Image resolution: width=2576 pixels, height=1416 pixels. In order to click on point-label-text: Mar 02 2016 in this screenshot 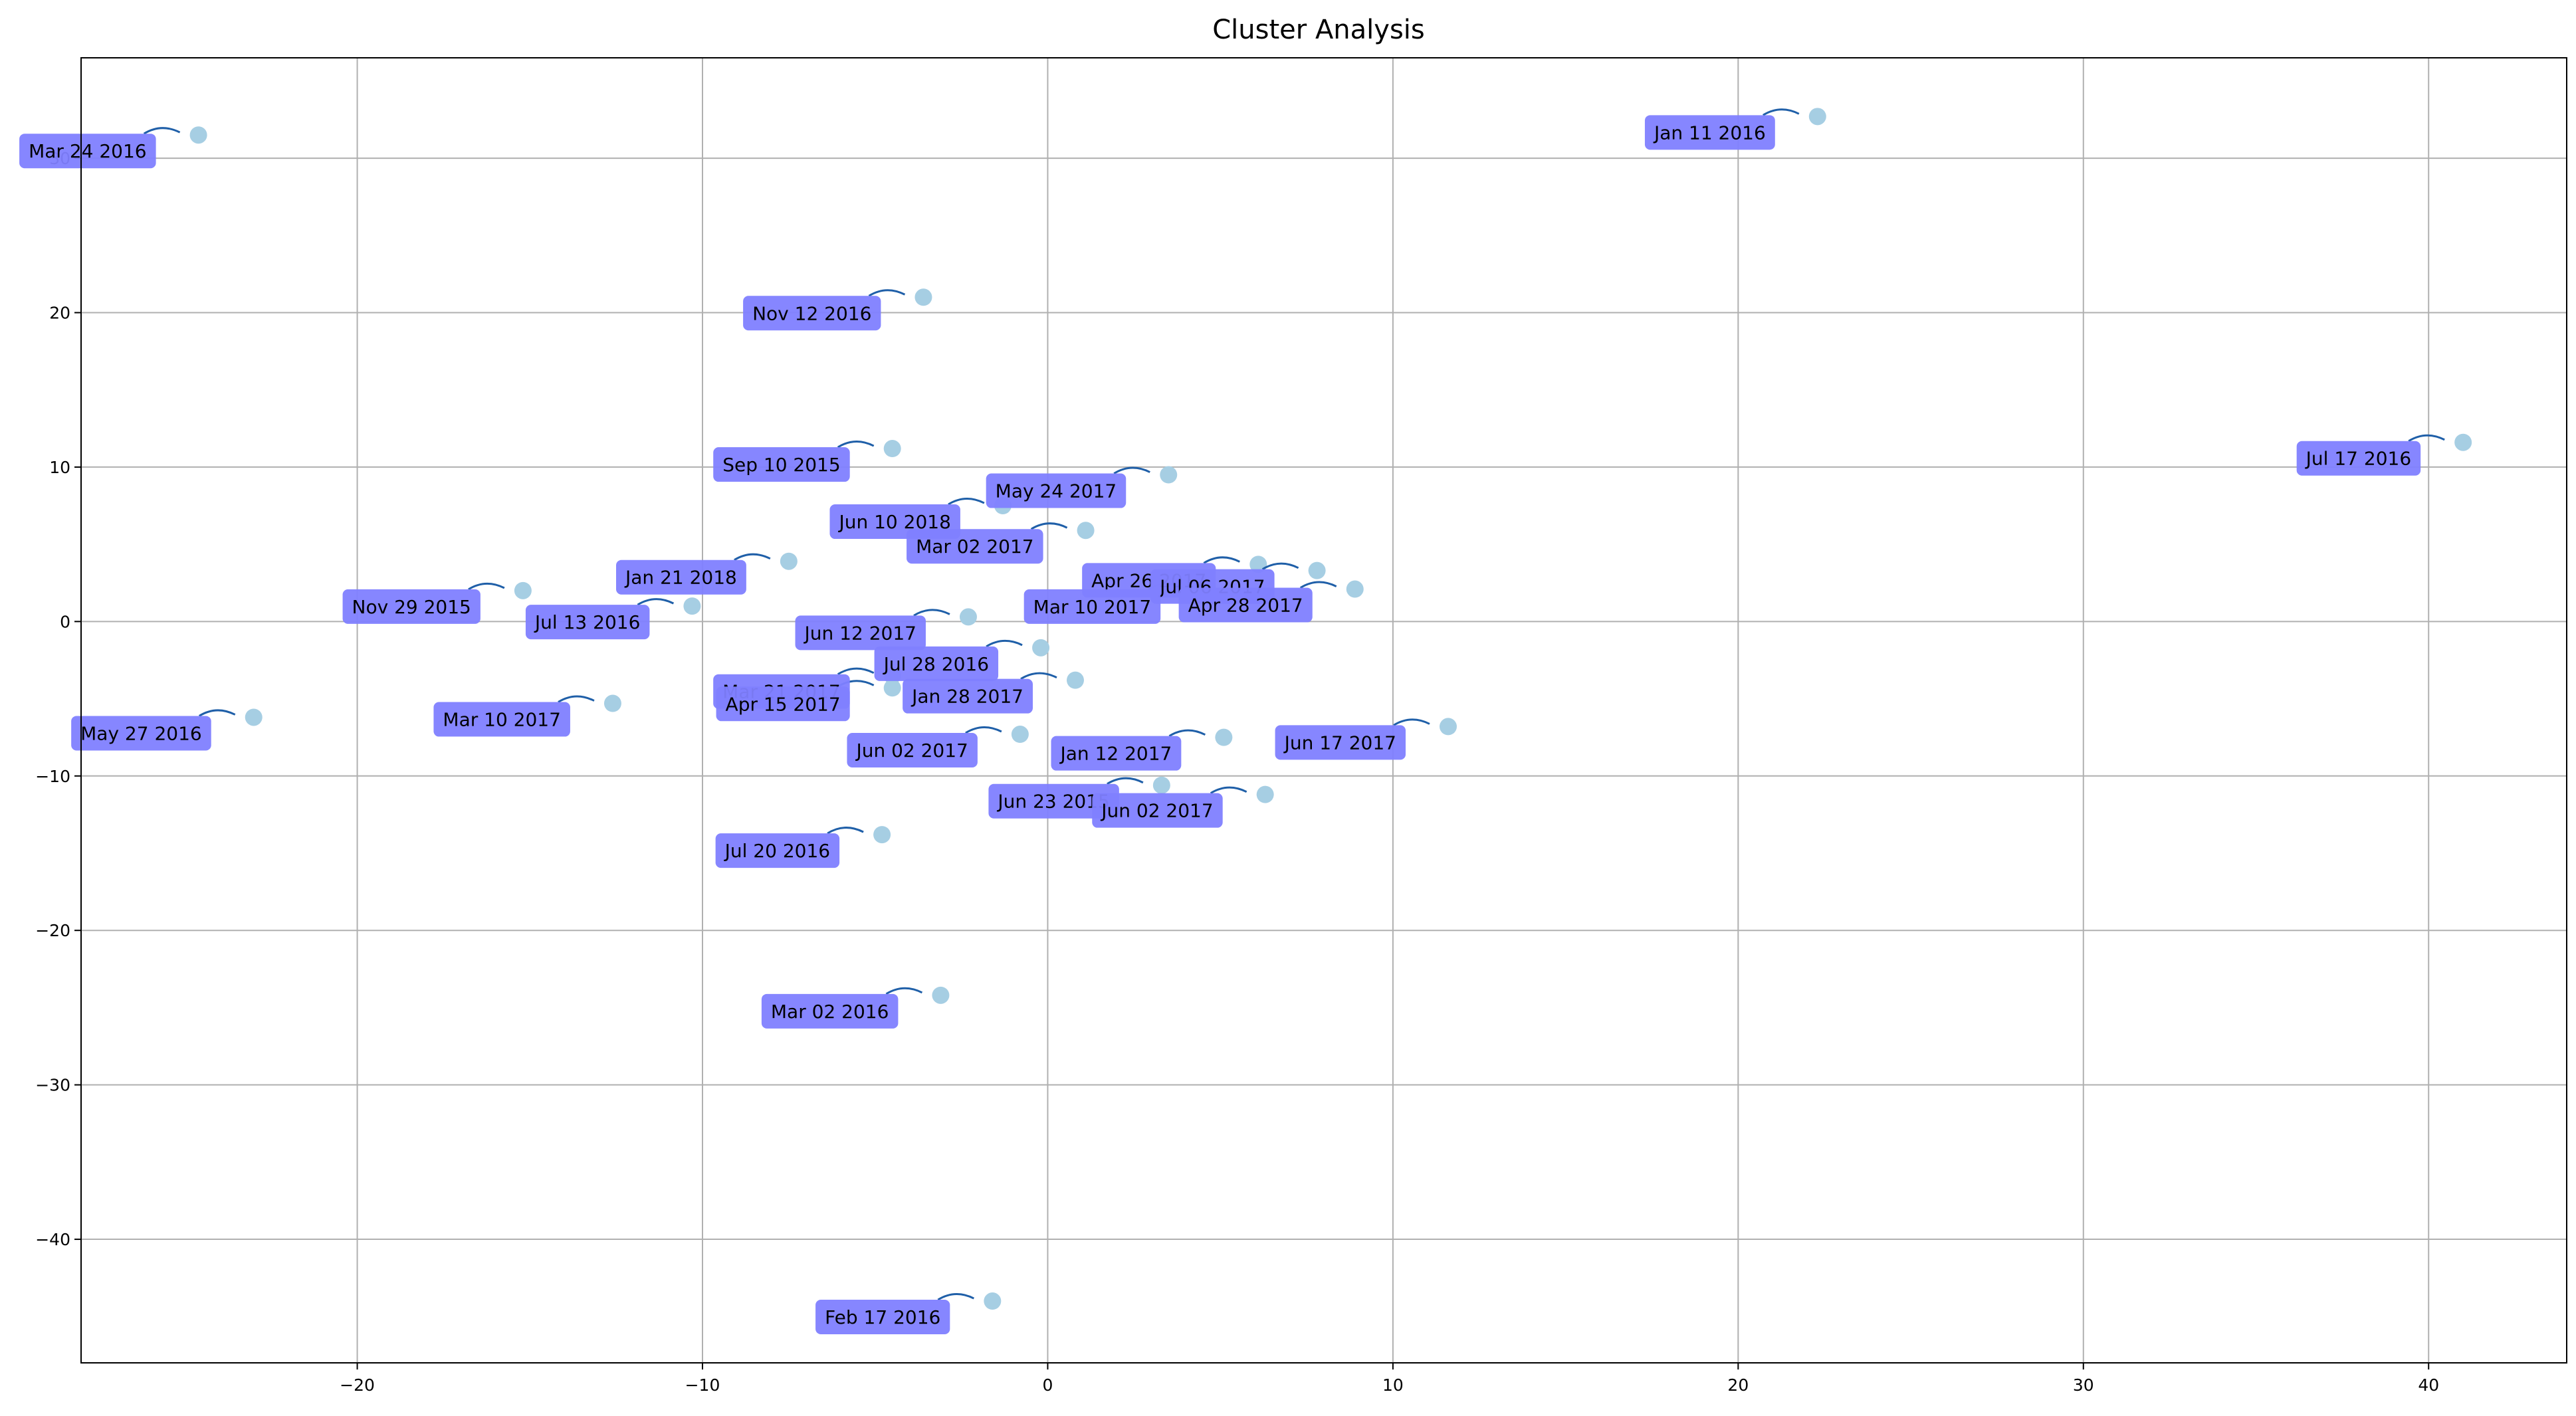, I will do `click(830, 1012)`.